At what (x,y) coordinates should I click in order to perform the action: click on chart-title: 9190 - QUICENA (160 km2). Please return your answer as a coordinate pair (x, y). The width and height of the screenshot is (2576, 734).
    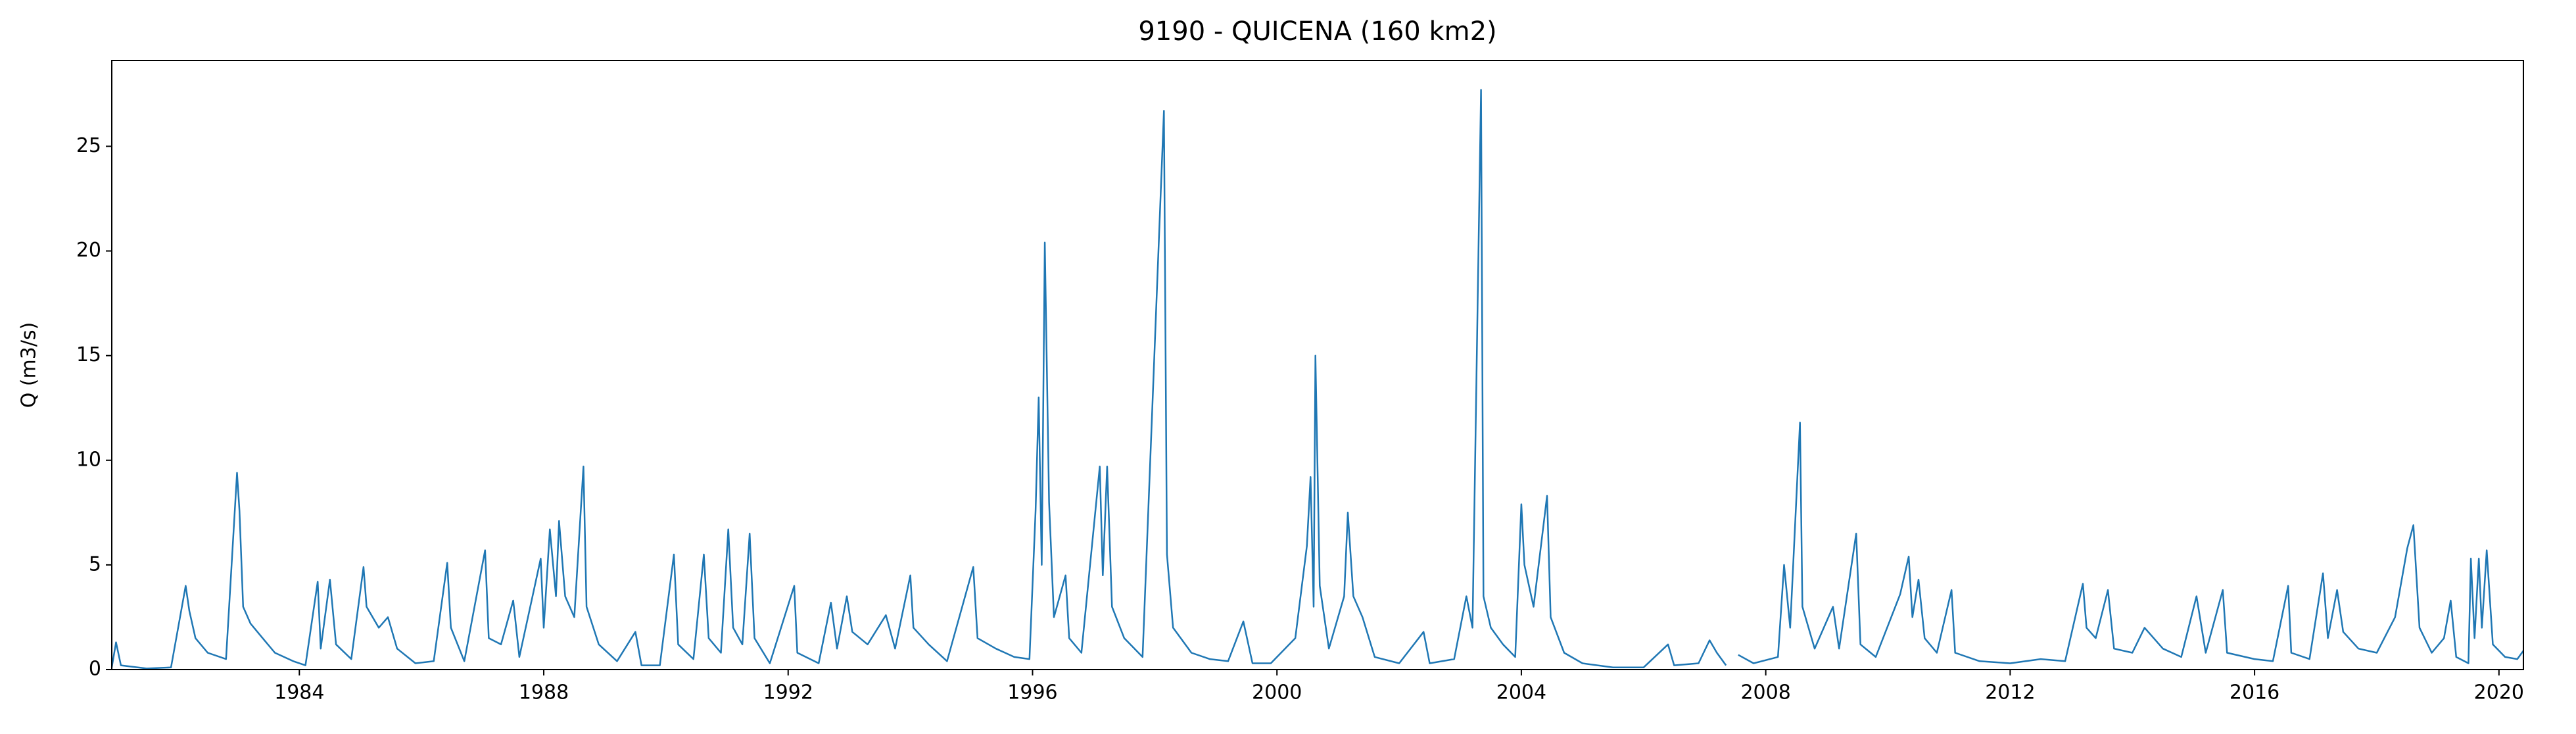
    Looking at the image, I should click on (1317, 32).